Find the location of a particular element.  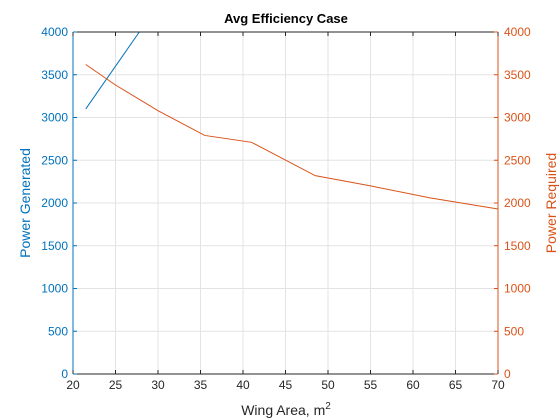

y-left-tick-label: 1000 is located at coordinates (54, 289).